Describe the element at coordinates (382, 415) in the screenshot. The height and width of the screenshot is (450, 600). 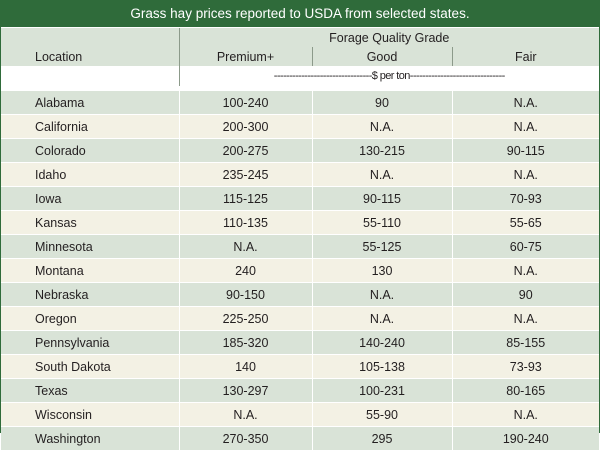
I see `good-price-cell: 55-90` at that location.